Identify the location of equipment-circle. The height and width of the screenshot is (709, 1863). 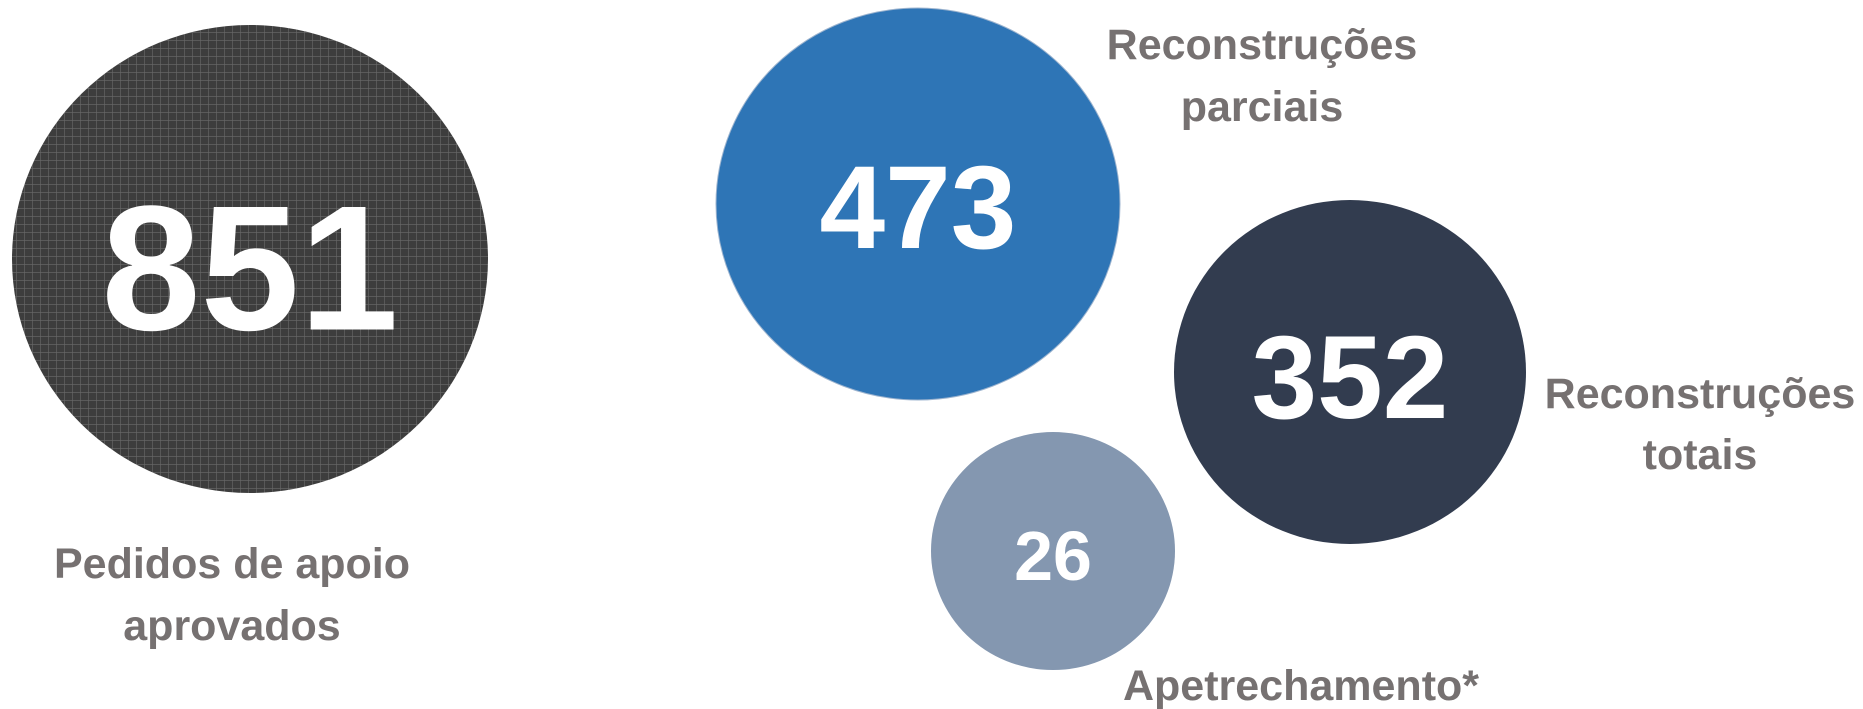
(1053, 551).